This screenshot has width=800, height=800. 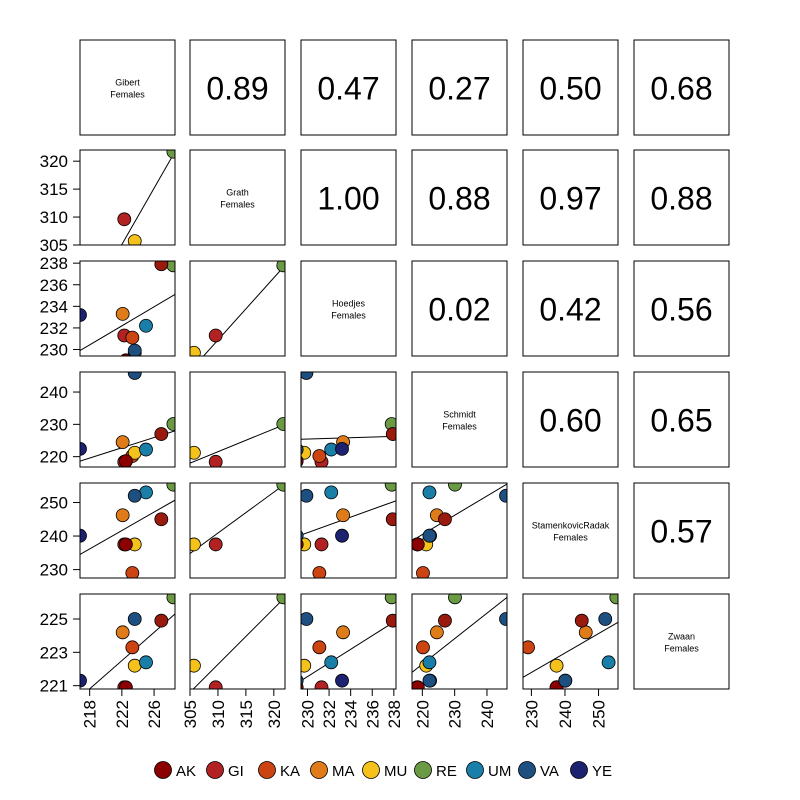 What do you see at coordinates (54, 306) in the screenshot?
I see `y-tick-label: 234` at bounding box center [54, 306].